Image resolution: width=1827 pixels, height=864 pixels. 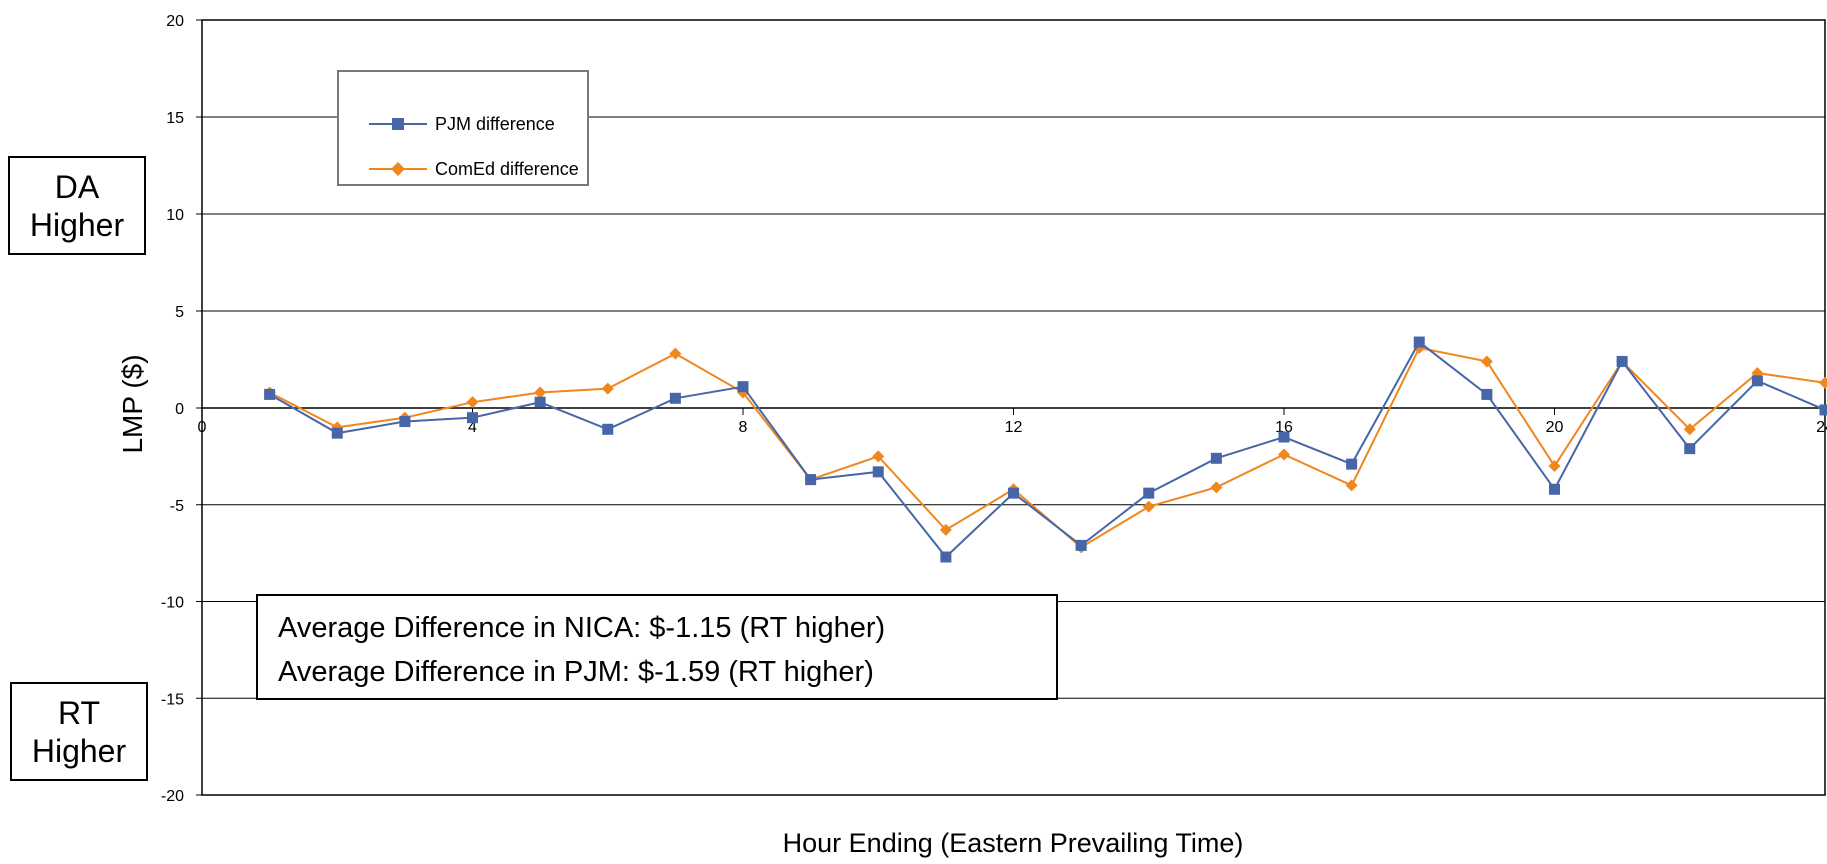 What do you see at coordinates (1555, 427) in the screenshot?
I see `x-tick-label-5: 20` at bounding box center [1555, 427].